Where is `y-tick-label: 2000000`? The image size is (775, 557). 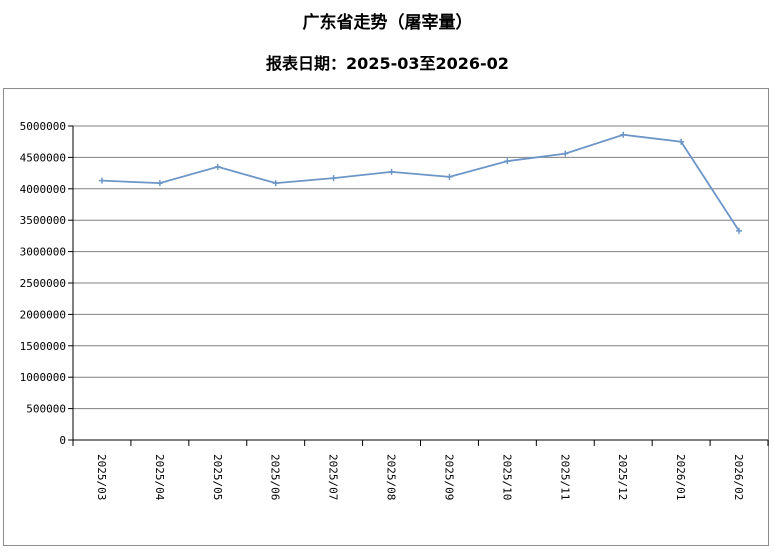 y-tick-label: 2000000 is located at coordinates (43, 314).